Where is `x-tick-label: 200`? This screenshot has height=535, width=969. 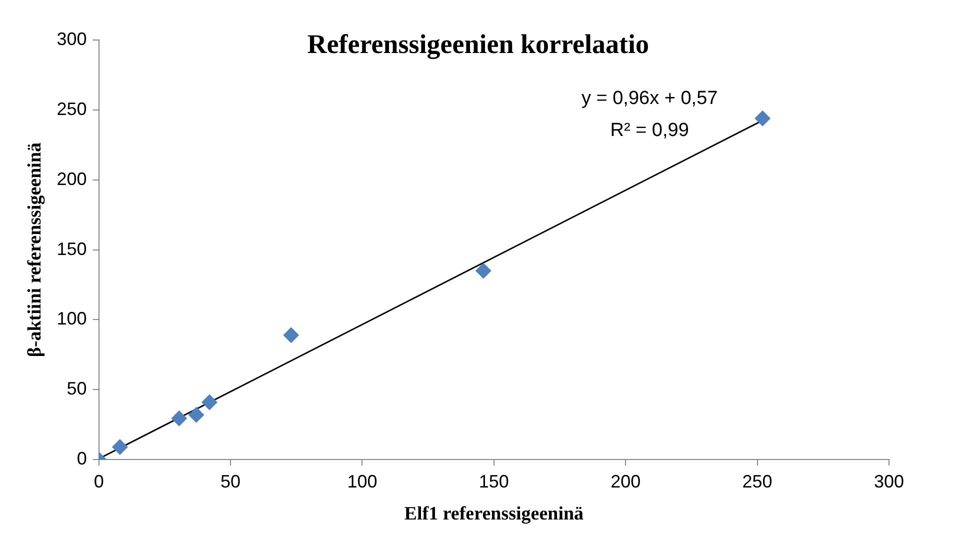
x-tick-label: 200 is located at coordinates (625, 481).